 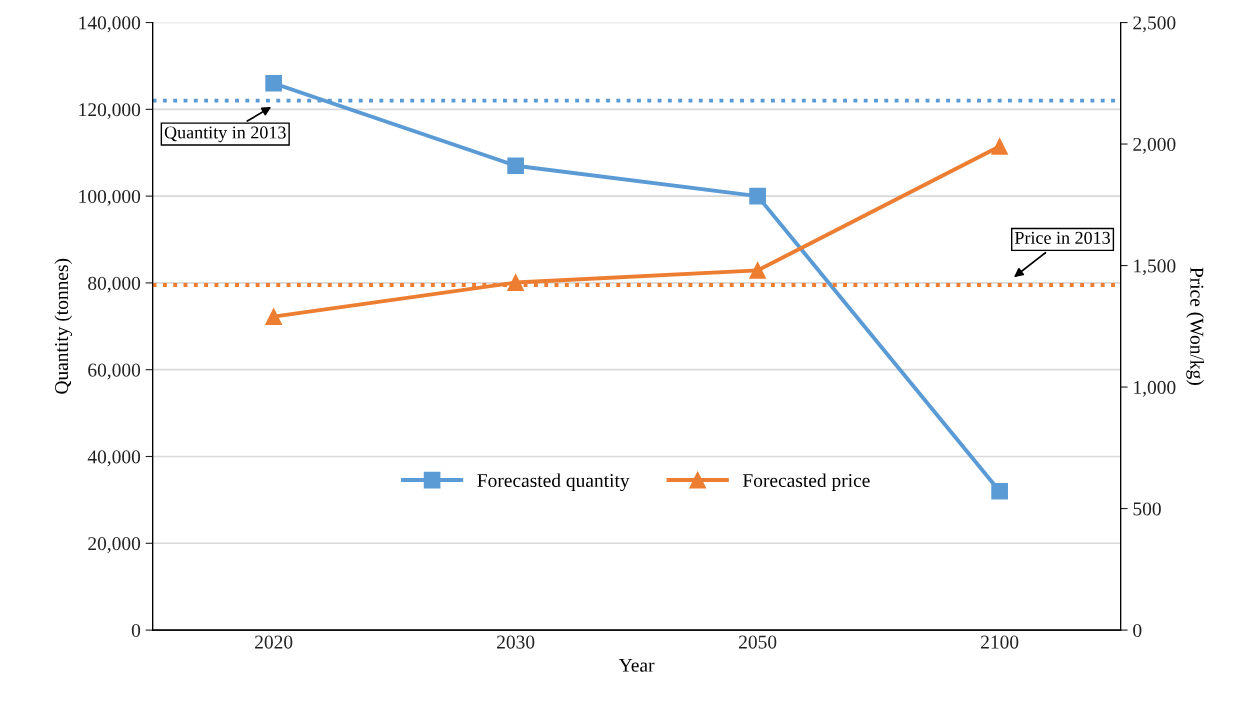 I want to click on y-tick-label: 60,000, so click(x=114, y=371).